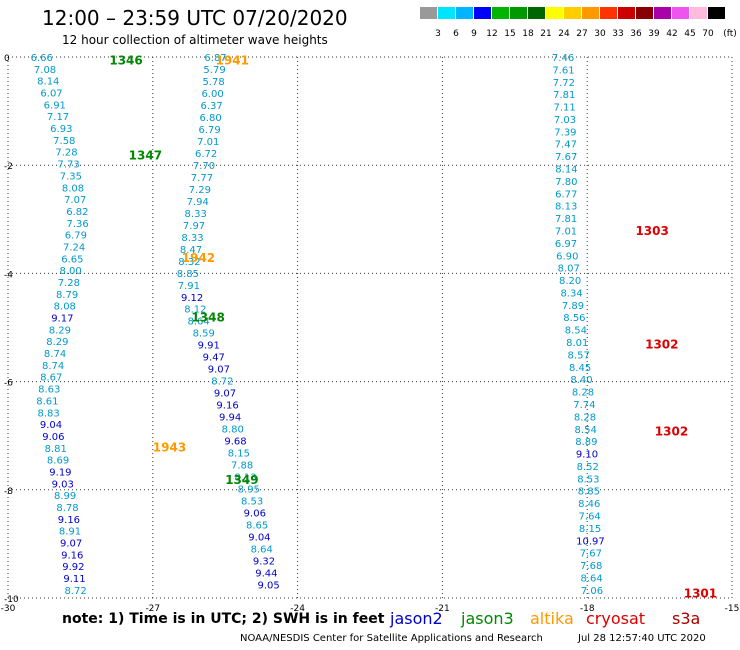 This screenshot has height=650, width=740. I want to click on x-tick-label: -27, so click(152, 609).